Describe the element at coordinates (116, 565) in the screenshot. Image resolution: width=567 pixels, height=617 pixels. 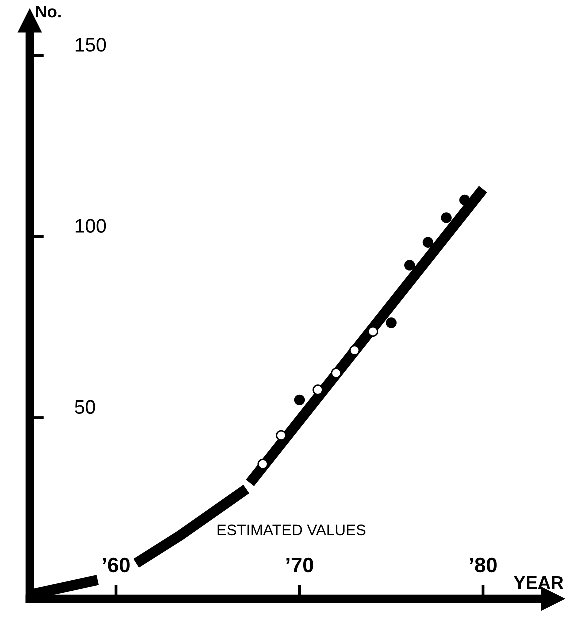
I see `x-tick-label: ’60` at that location.